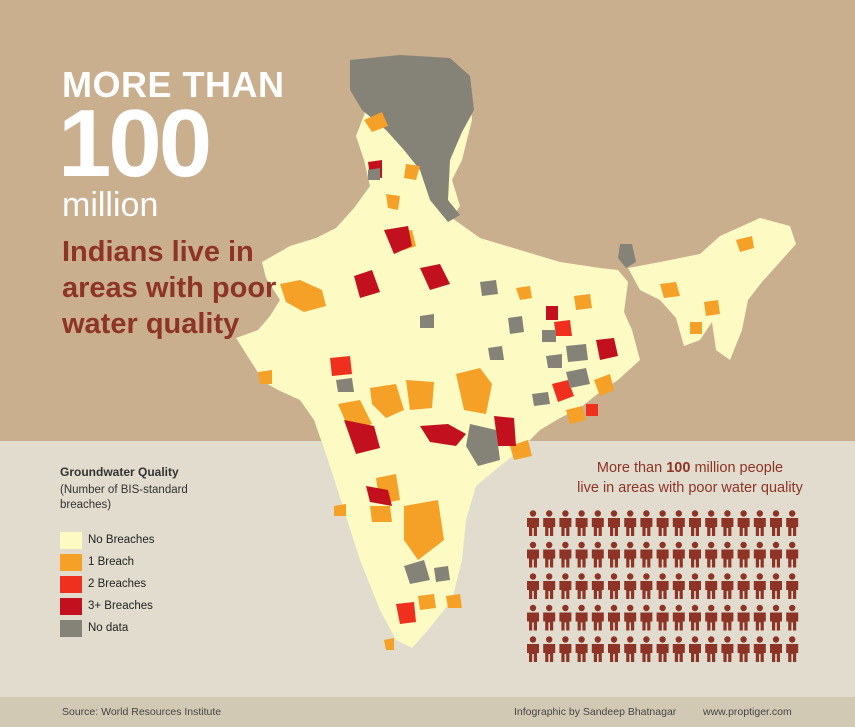 The height and width of the screenshot is (727, 855). Describe the element at coordinates (629, 468) in the screenshot. I see `stat-prefix: More than` at that location.